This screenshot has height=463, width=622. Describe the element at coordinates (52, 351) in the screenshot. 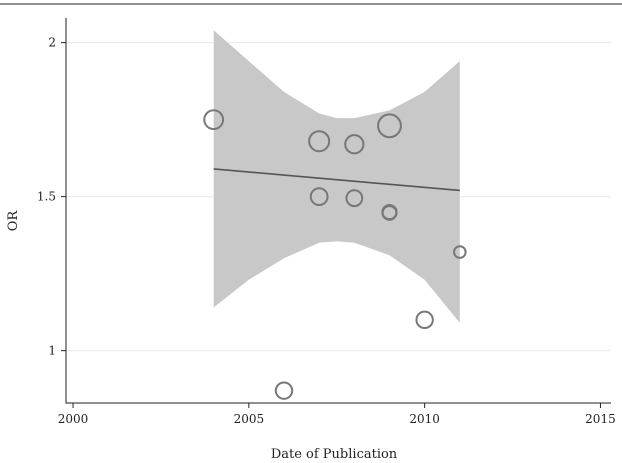

I see `y-tick-label-0: 1` at that location.